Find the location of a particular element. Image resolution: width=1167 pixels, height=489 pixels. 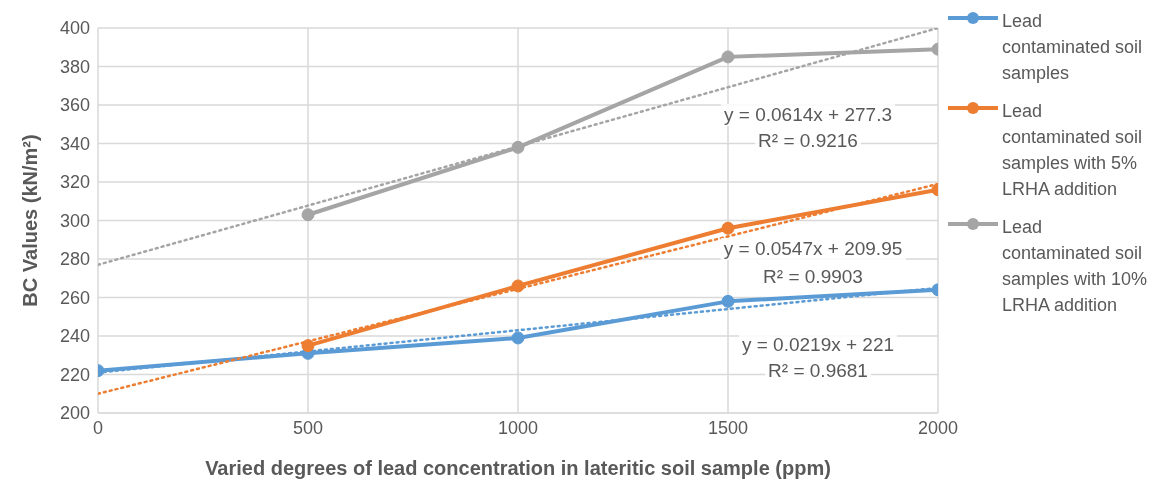

annotation: y = 0.0614x + 277.3 is located at coordinates (808, 115).